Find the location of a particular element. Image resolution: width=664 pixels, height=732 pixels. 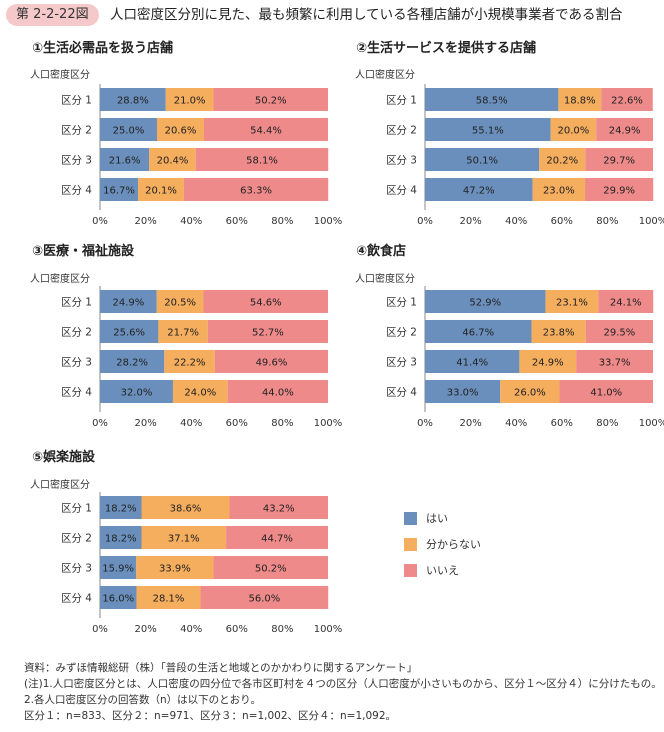

data-label-no: 22.6% is located at coordinates (627, 101).